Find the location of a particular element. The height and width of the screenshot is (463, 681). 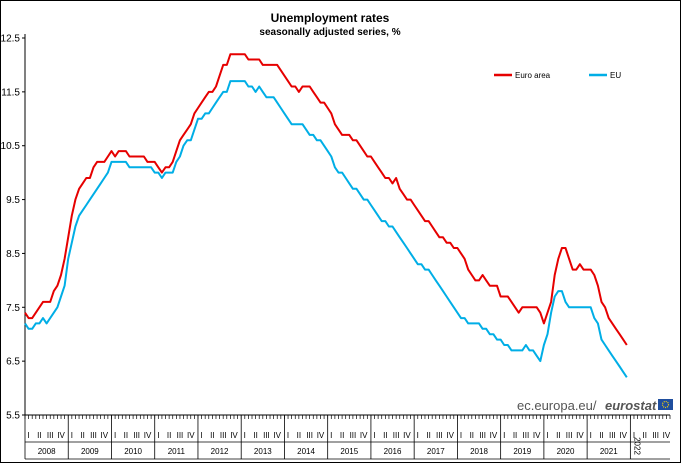

y-tick-label: 9.5 is located at coordinates (13, 200).